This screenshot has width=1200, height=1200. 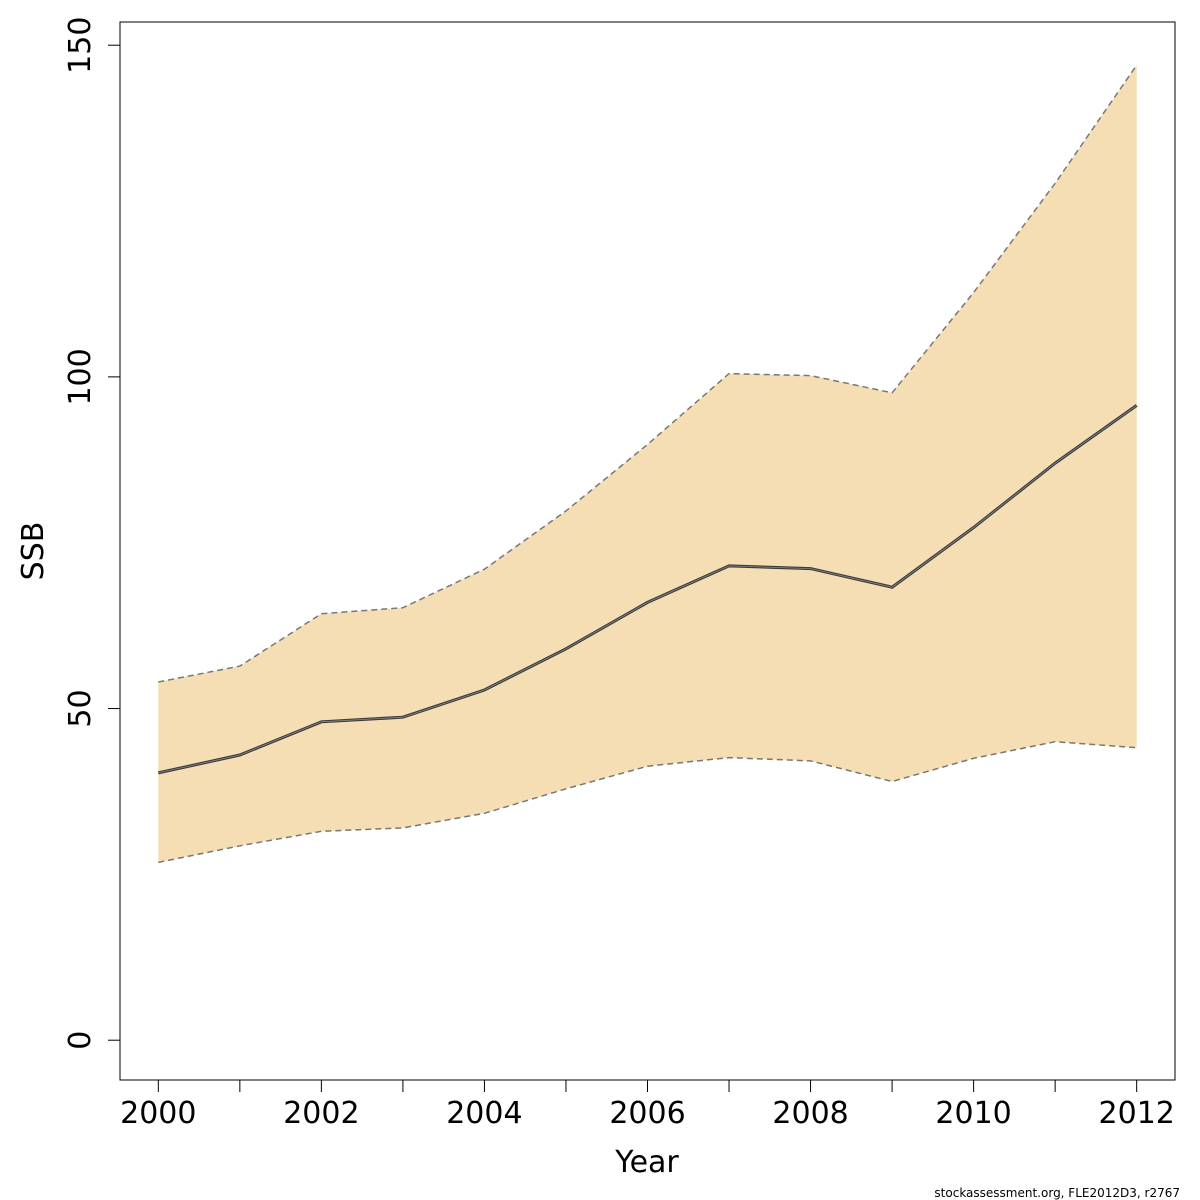 I want to click on x-tick-label: 2002, so click(x=321, y=1113).